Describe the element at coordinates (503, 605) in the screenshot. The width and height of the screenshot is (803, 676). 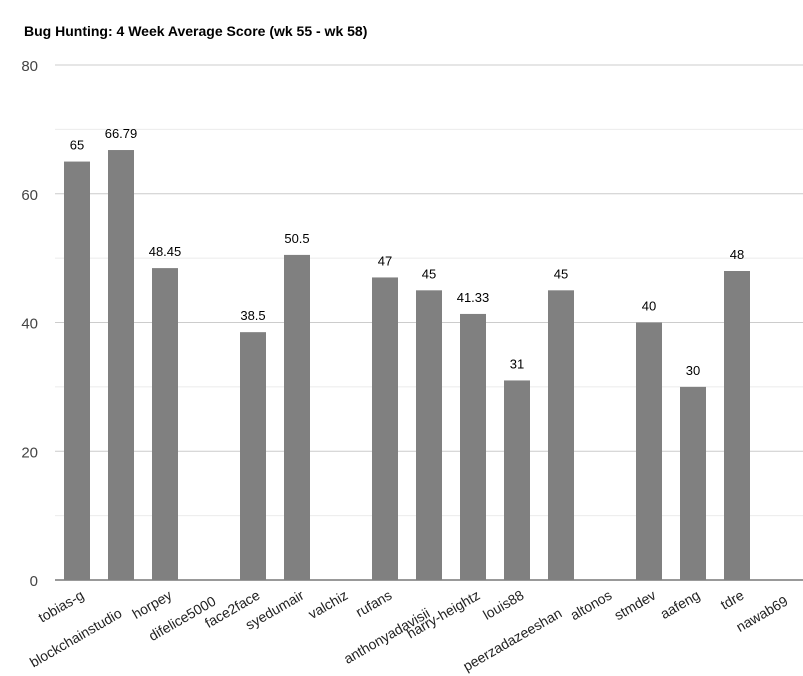
I see `category-label: louis88` at that location.